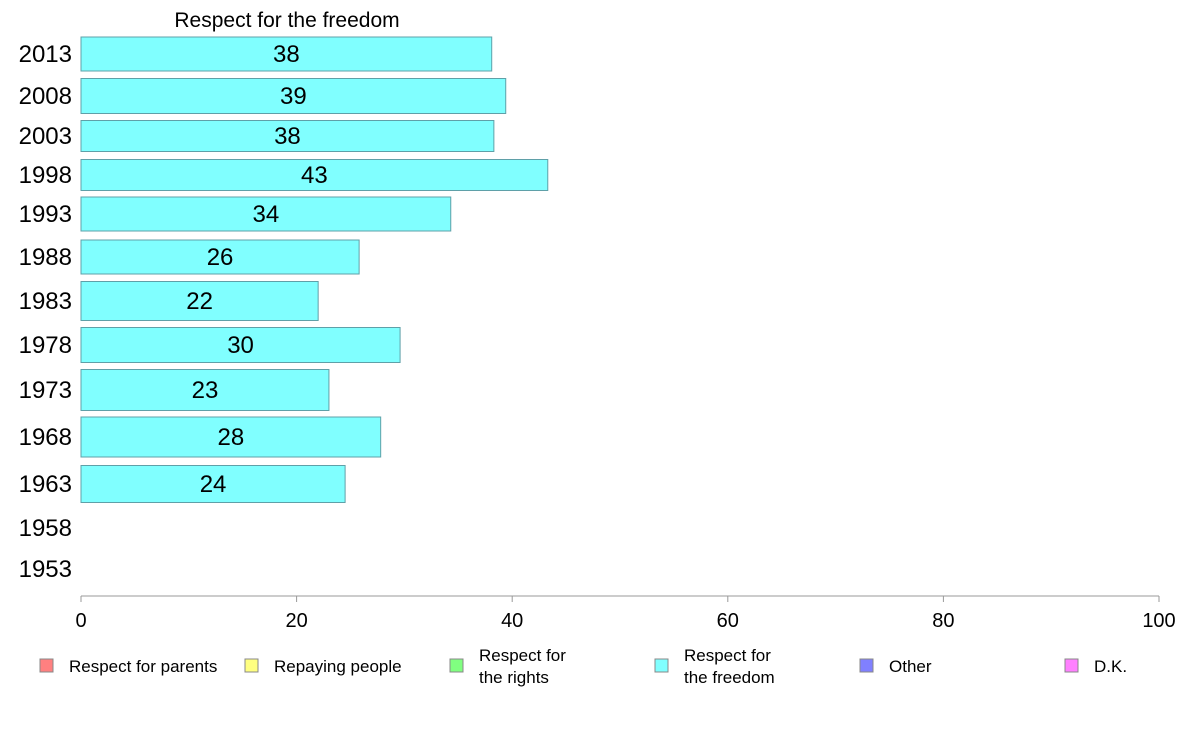 This screenshot has height=741, width=1188. What do you see at coordinates (45, 96) in the screenshot?
I see `y-tick-label: 2008` at bounding box center [45, 96].